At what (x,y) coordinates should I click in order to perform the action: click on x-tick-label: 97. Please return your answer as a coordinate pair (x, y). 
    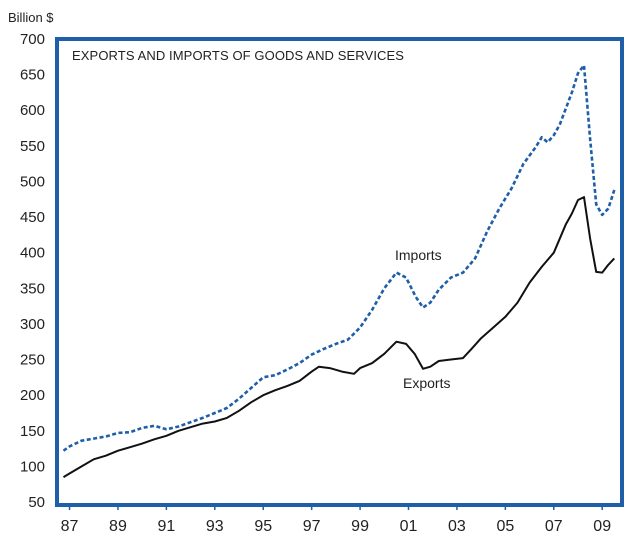
    Looking at the image, I should click on (312, 526).